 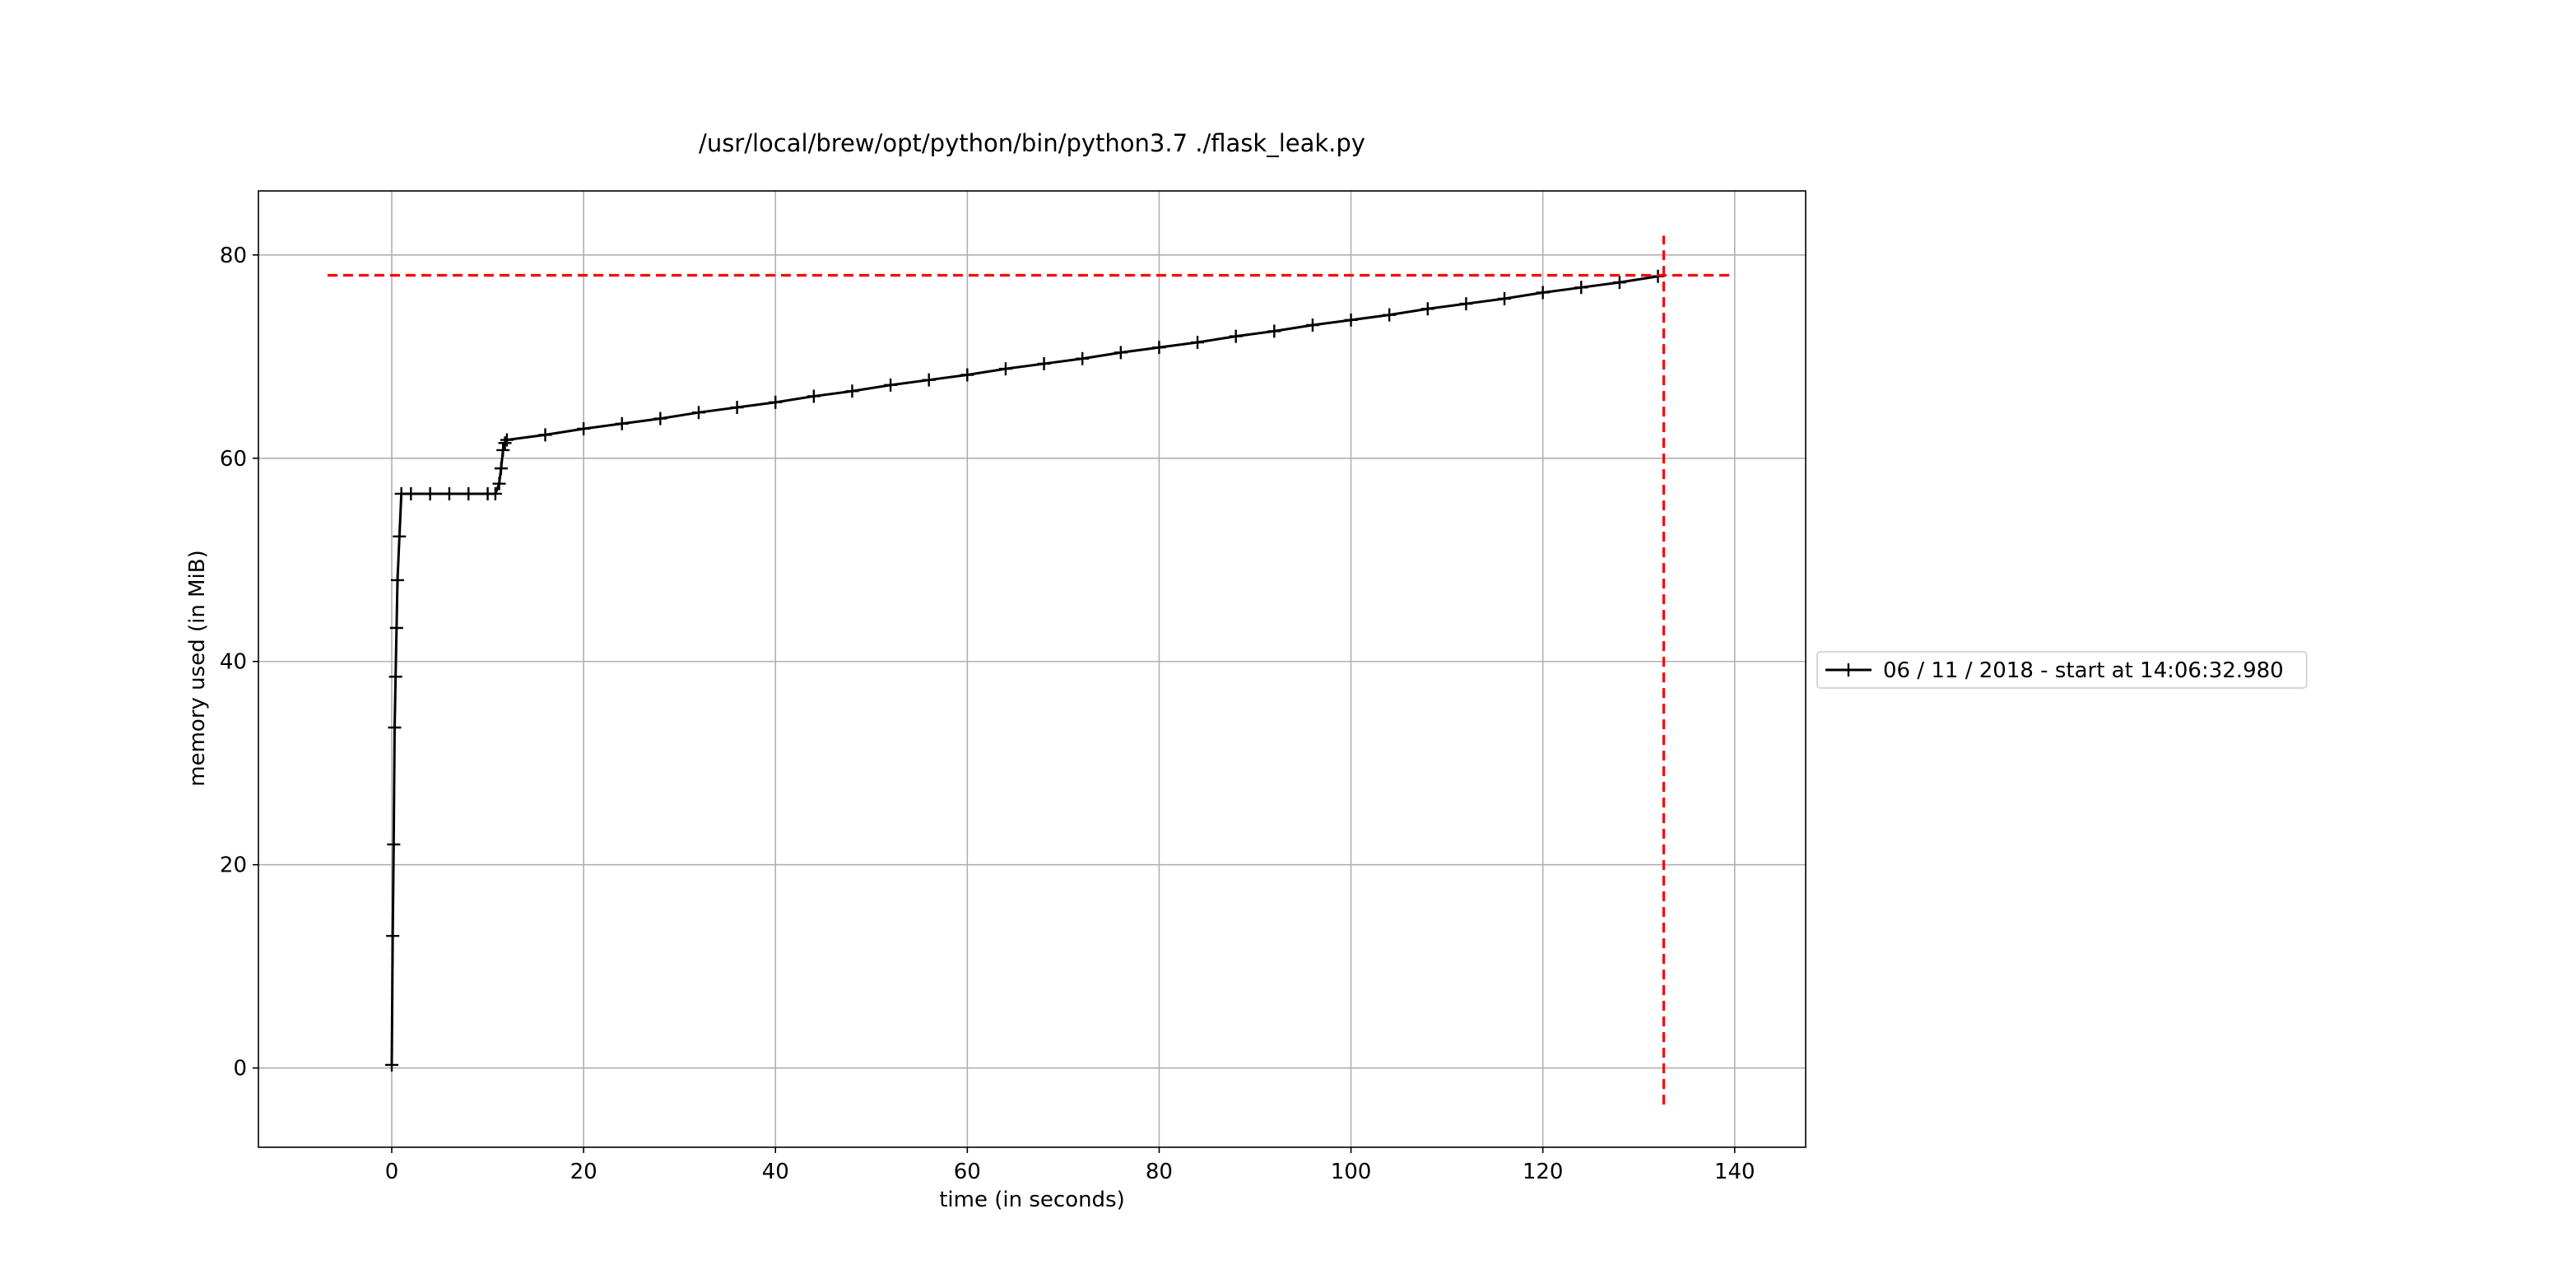 What do you see at coordinates (1543, 1172) in the screenshot?
I see `x-tick-label: 120` at bounding box center [1543, 1172].